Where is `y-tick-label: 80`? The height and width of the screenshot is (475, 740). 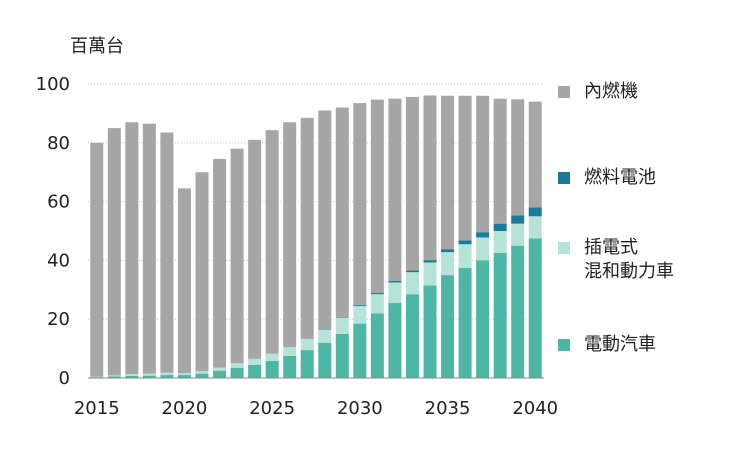
y-tick-label: 80 is located at coordinates (58, 143).